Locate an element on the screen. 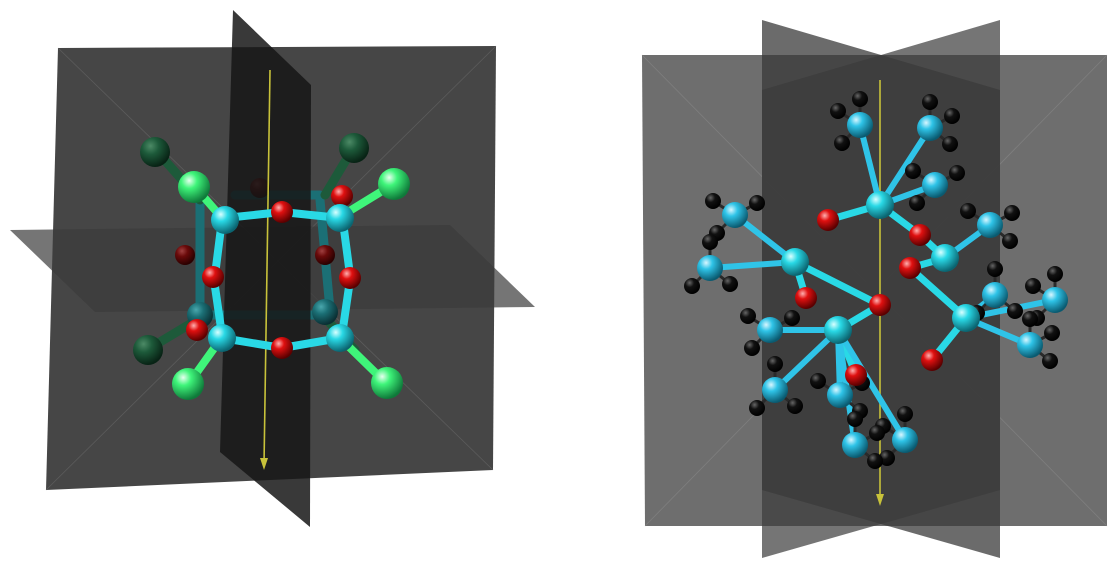 The width and height of the screenshot is (1109, 561). symmetry-plane-vertical is located at coordinates (265, 268).